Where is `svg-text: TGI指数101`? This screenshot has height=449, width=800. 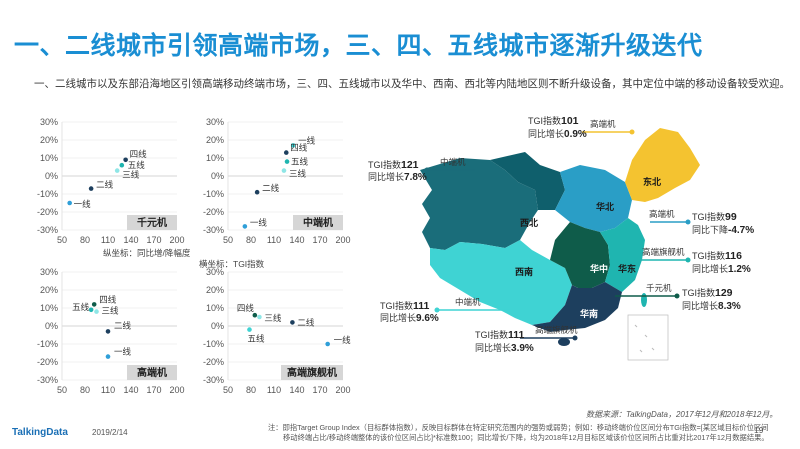 svg-text: TGI指数101 is located at coordinates (553, 121).